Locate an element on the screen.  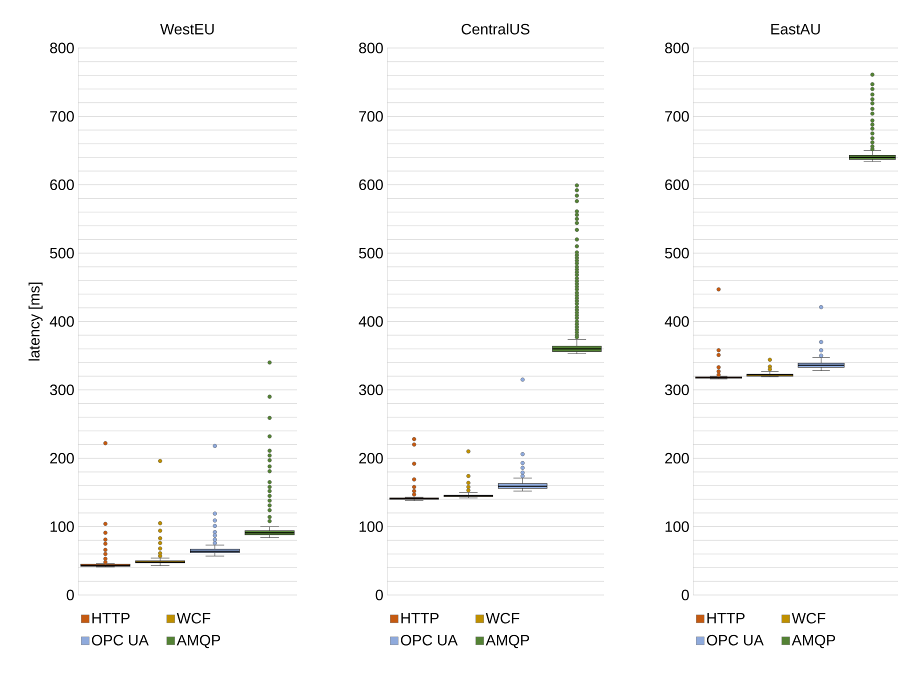
chart-title: CentralUS is located at coordinates (496, 28).